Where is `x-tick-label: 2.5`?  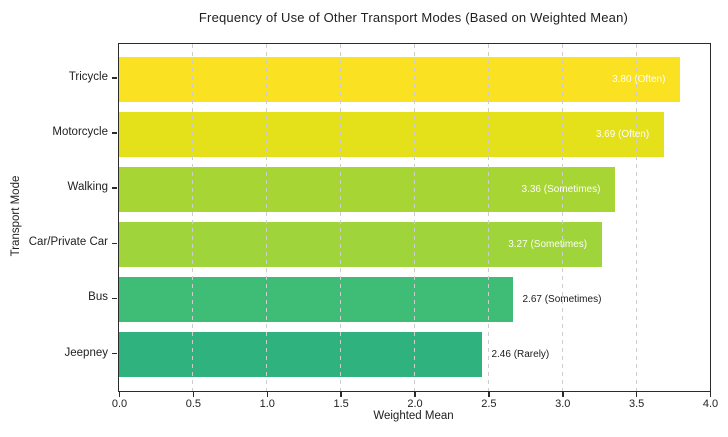 x-tick-label: 2.5 is located at coordinates (489, 404).